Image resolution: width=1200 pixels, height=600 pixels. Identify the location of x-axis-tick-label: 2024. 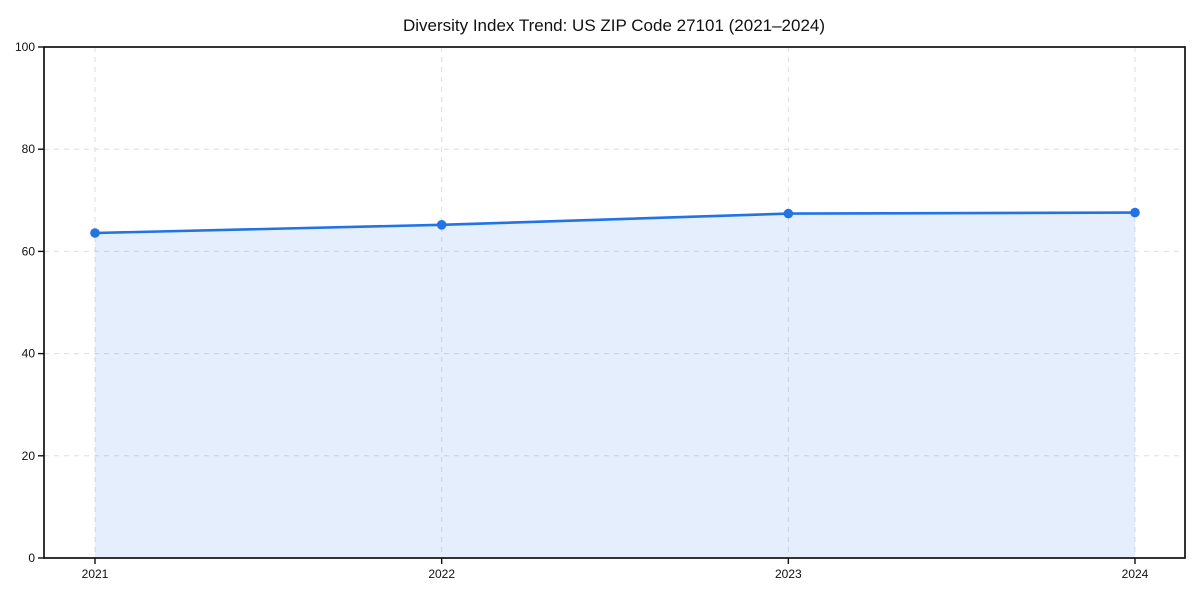
(1135, 574).